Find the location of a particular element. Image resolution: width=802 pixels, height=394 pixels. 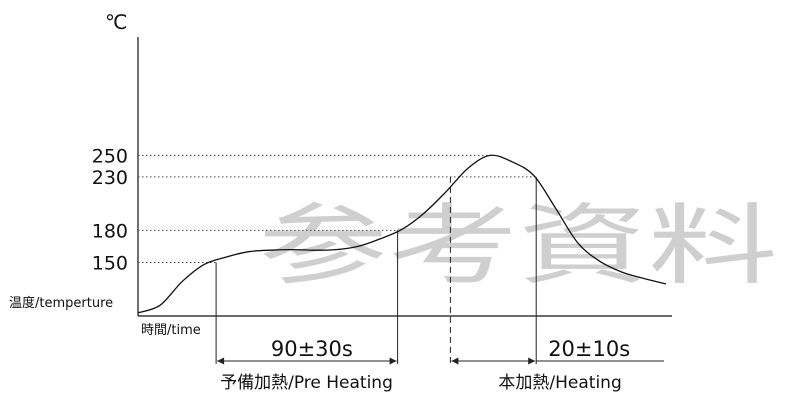

y-tick-label: 150 is located at coordinates (110, 263).